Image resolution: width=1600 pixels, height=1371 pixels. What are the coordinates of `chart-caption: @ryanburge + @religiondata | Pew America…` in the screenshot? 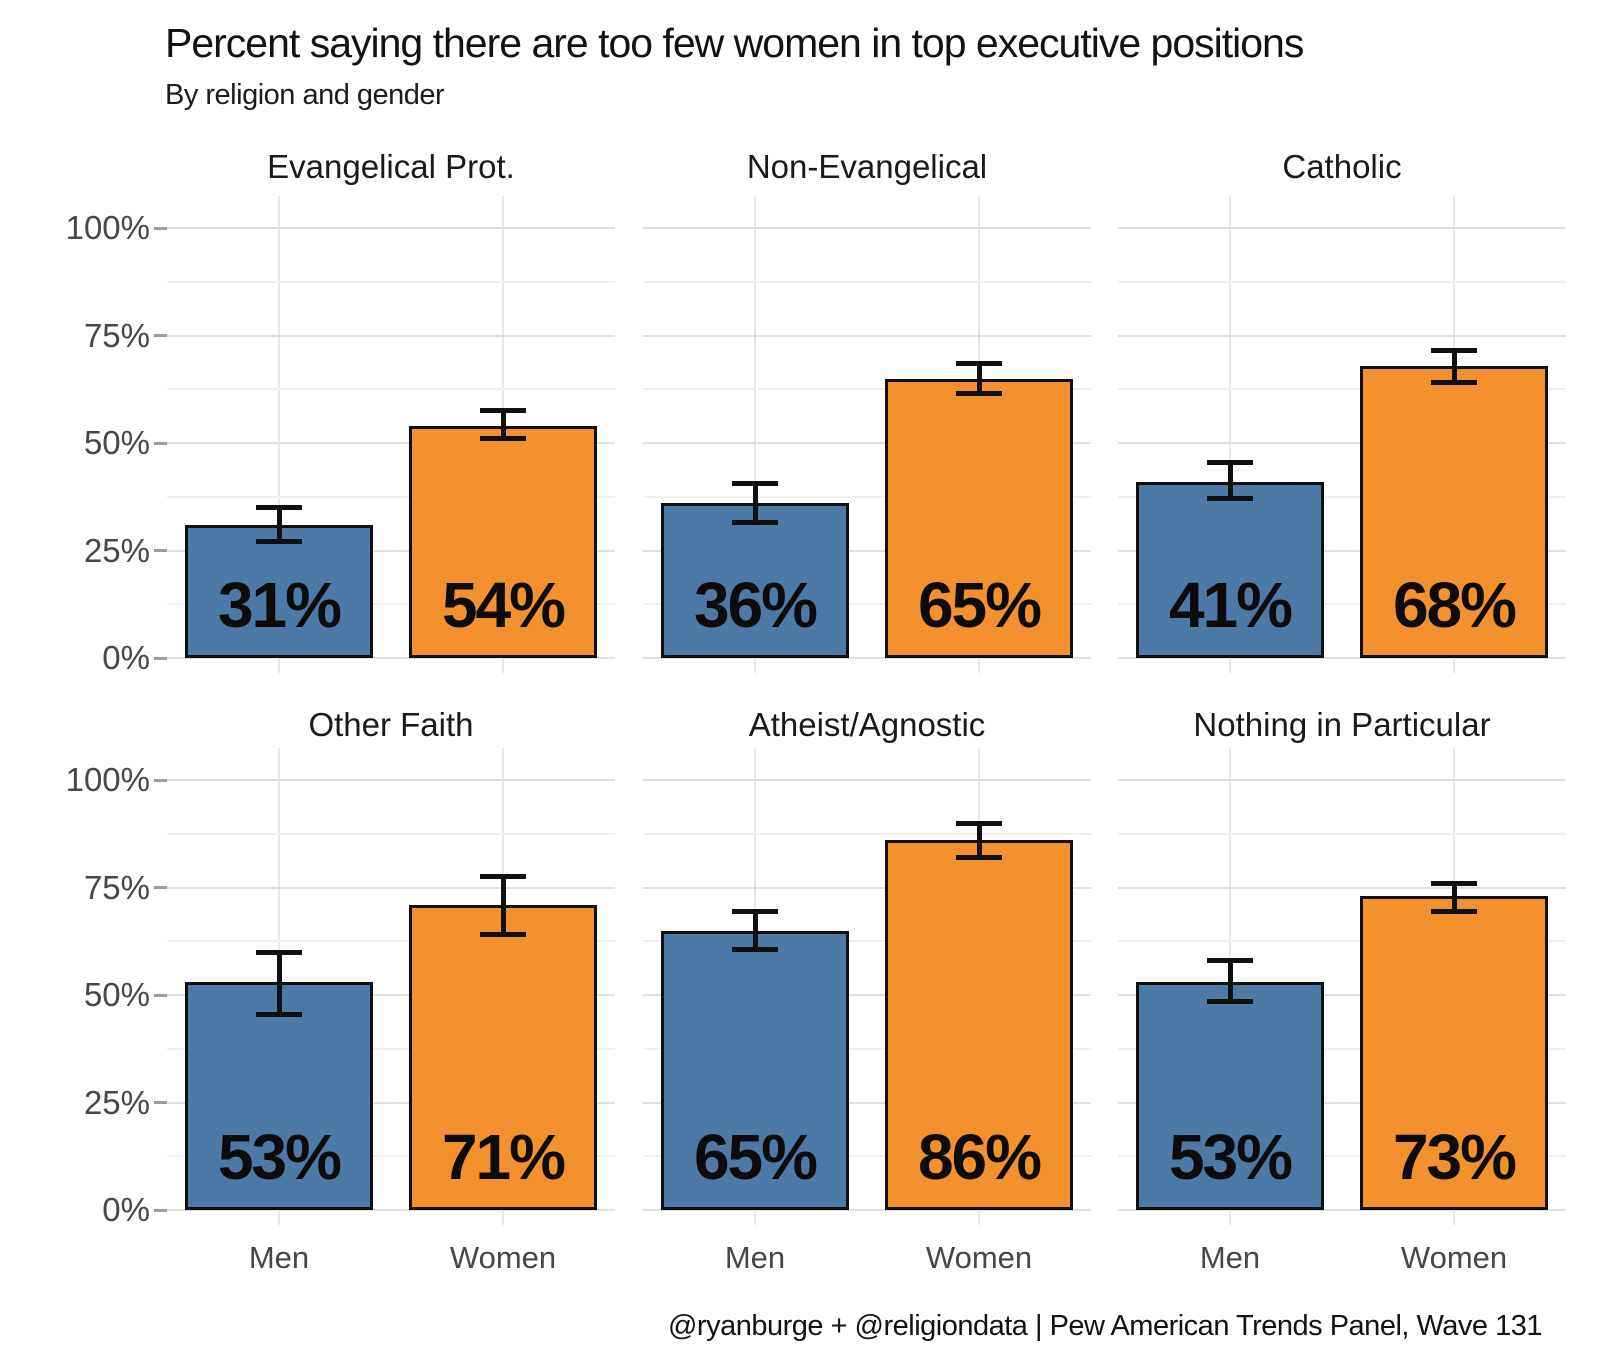 It's located at (1105, 1326).